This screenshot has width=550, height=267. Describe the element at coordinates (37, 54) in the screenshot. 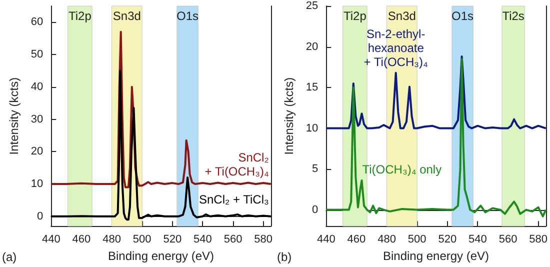

I see `y-tick-label: 50` at that location.